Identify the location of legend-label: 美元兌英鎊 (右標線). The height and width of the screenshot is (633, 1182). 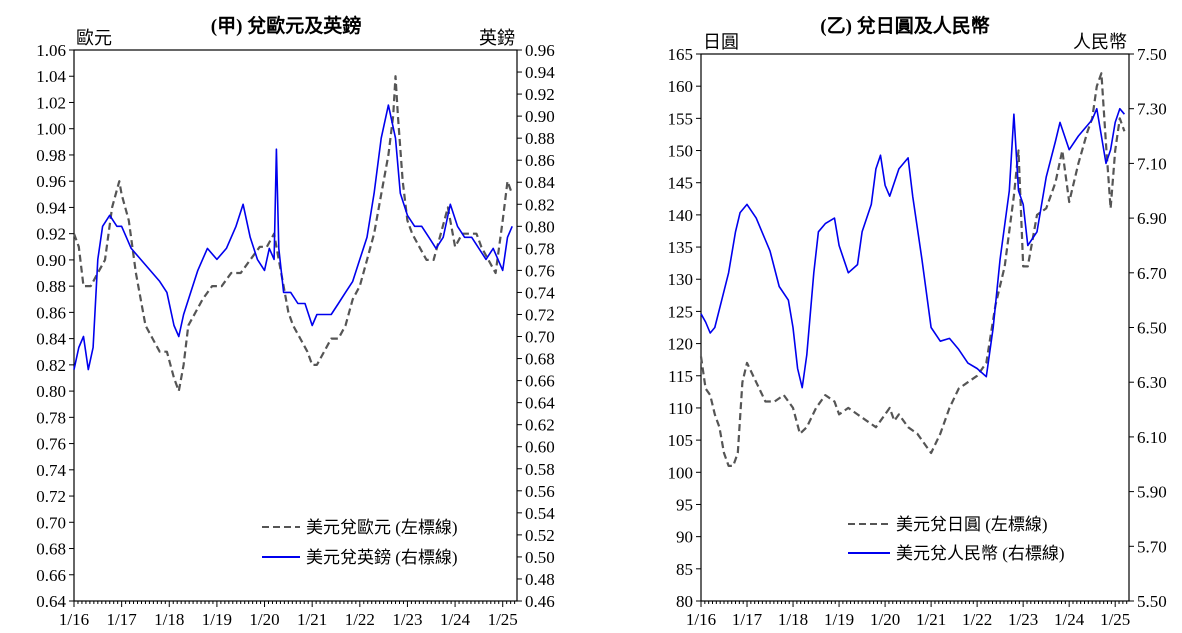
(382, 557).